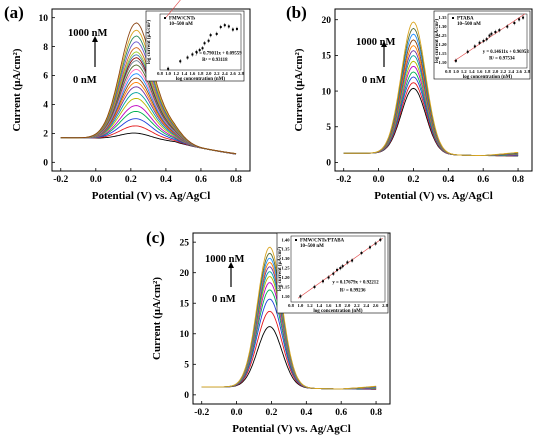 The height and width of the screenshot is (439, 550). I want to click on y-tick-label: 20, so click(185, 274).